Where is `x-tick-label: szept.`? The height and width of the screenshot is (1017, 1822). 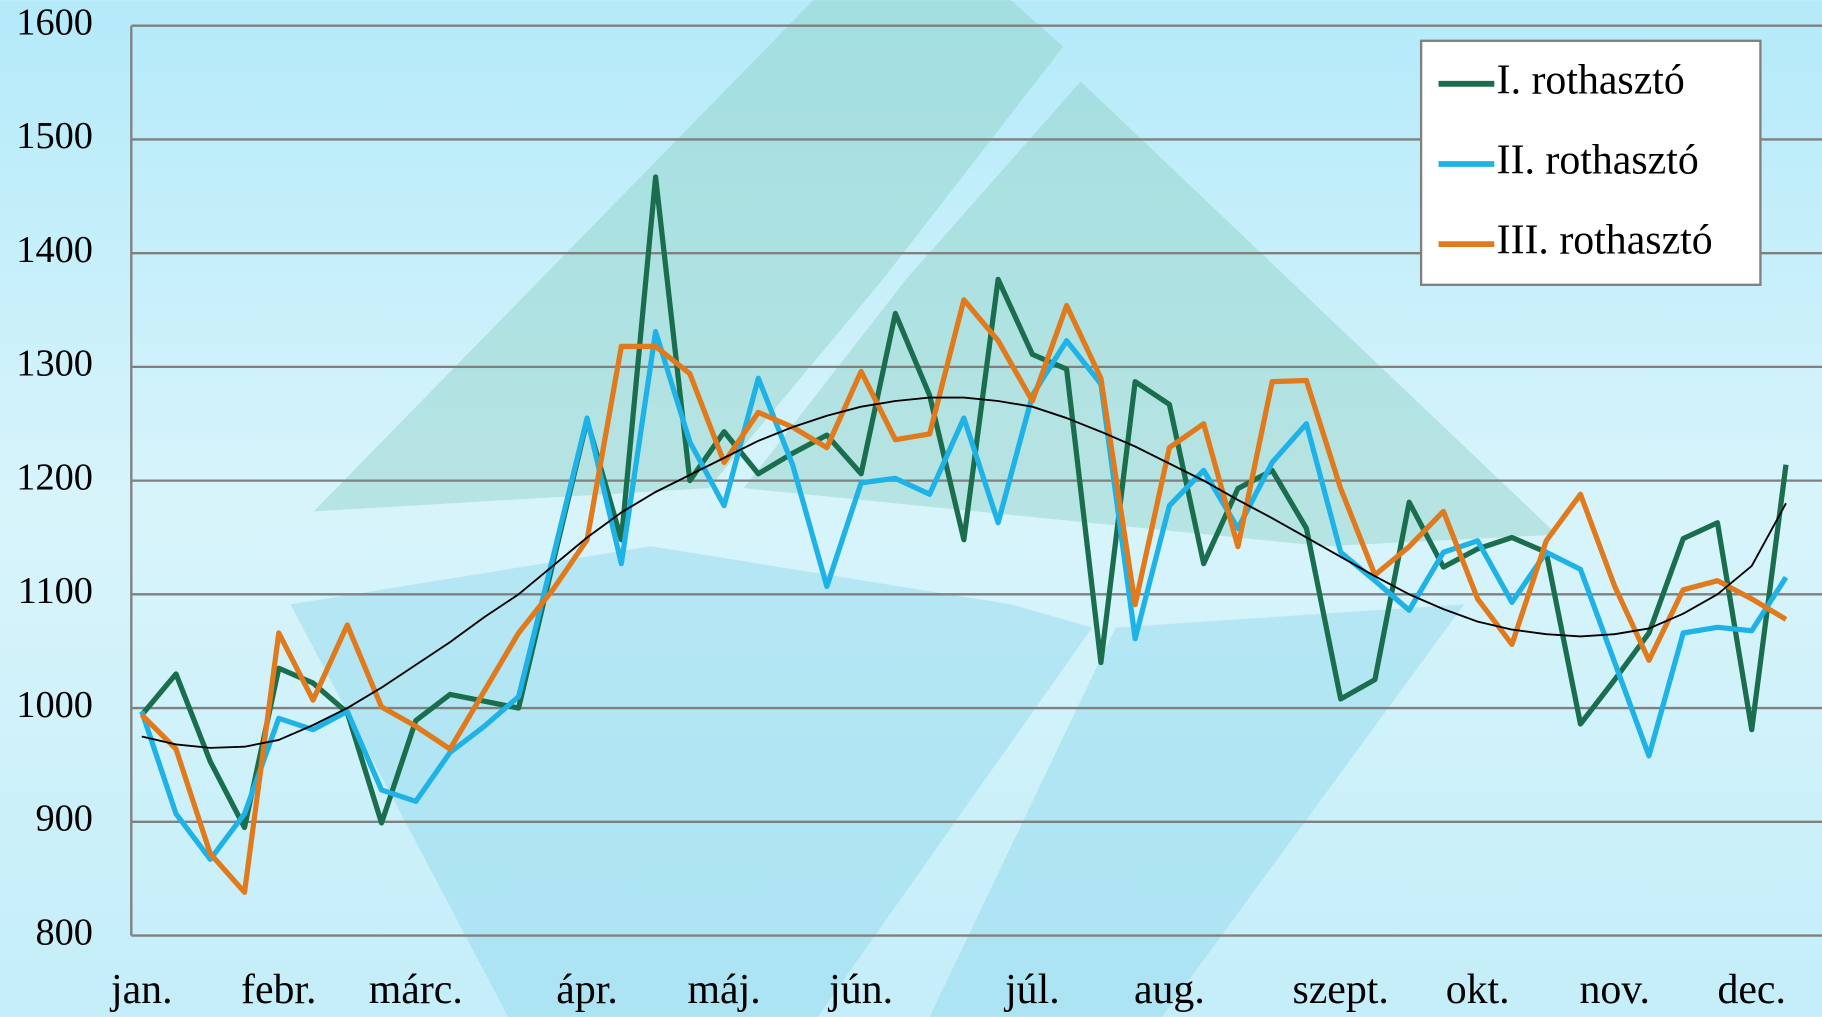
x-tick-label: szept. is located at coordinates (1340, 990).